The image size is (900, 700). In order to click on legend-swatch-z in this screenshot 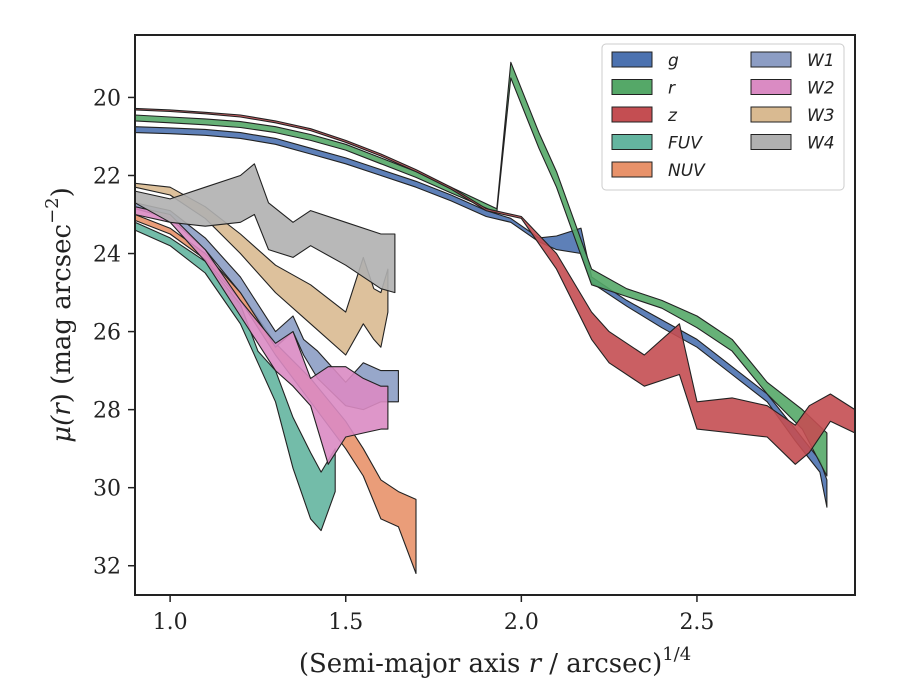, I will do `click(632, 114)`.